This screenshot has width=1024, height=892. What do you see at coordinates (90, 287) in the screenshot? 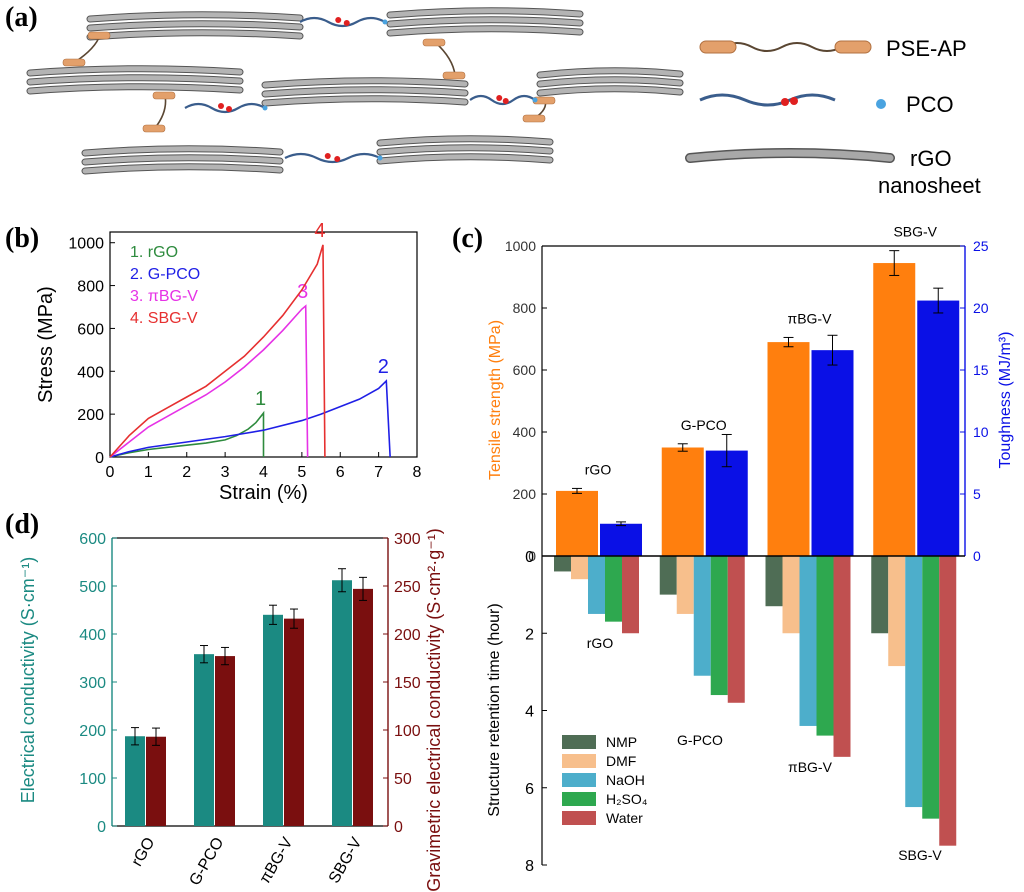
I see `y-tick-label: 800` at bounding box center [90, 287].